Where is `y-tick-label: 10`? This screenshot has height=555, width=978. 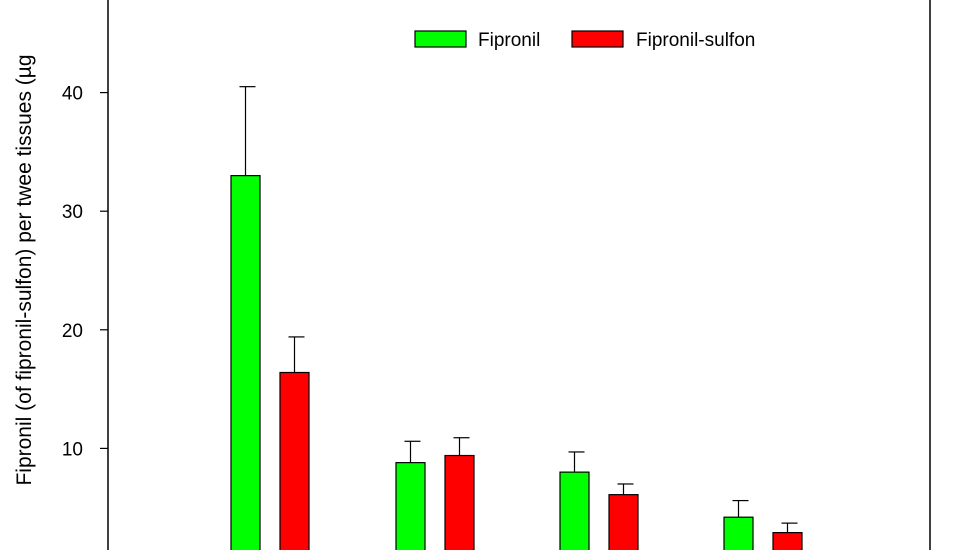
y-tick-label: 10 is located at coordinates (72, 449).